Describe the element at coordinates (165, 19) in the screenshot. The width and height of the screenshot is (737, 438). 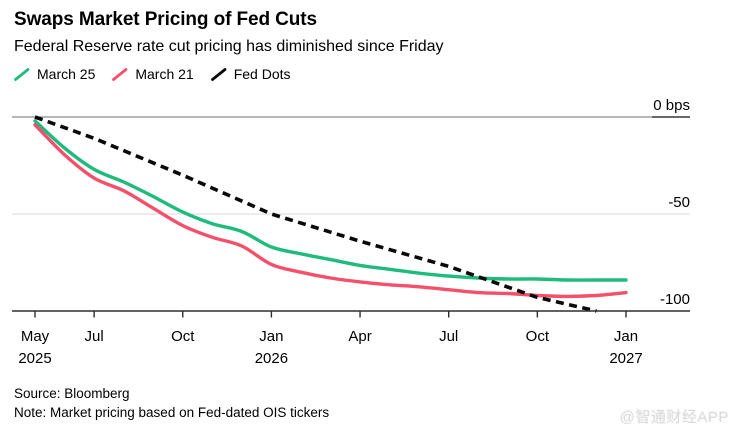
I see `chart-title: Swaps Market Pricing of Fed Cuts` at that location.